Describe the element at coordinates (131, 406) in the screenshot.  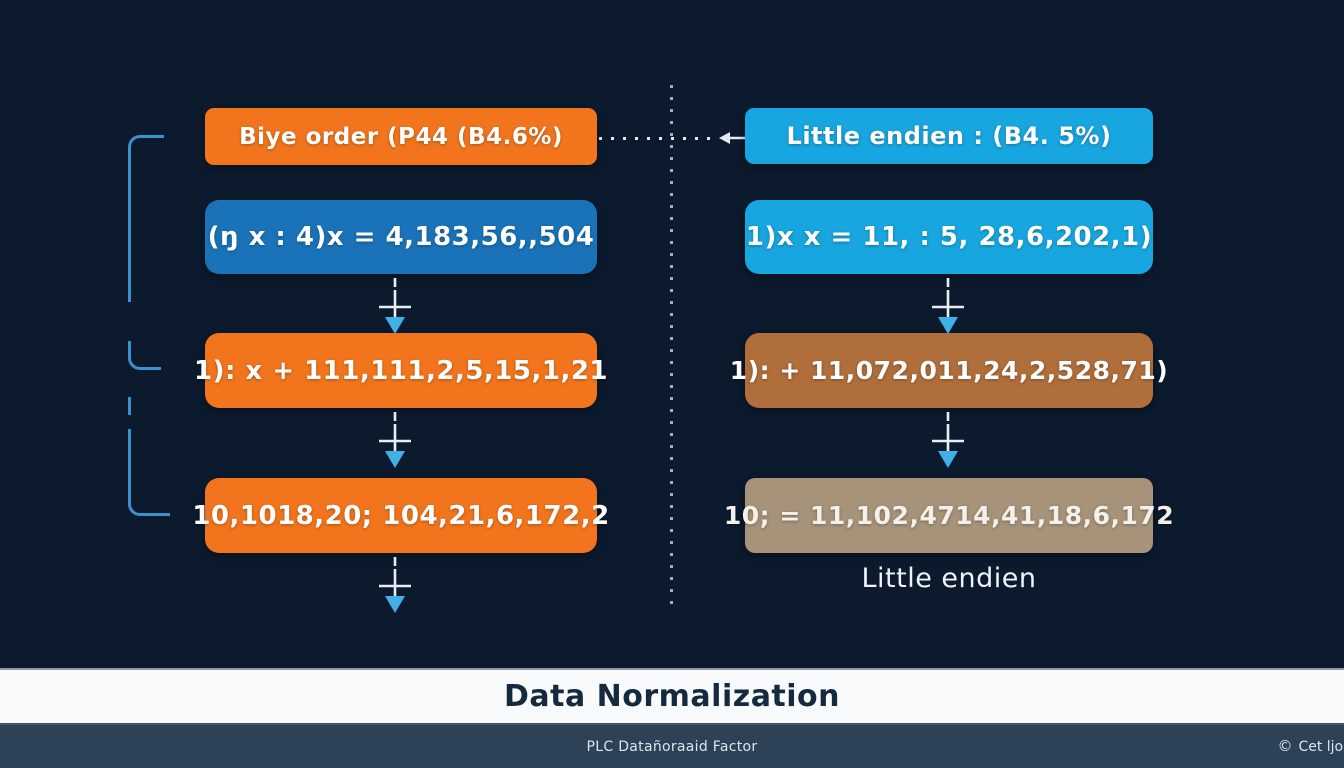
I see `left-bracket-tick` at that location.